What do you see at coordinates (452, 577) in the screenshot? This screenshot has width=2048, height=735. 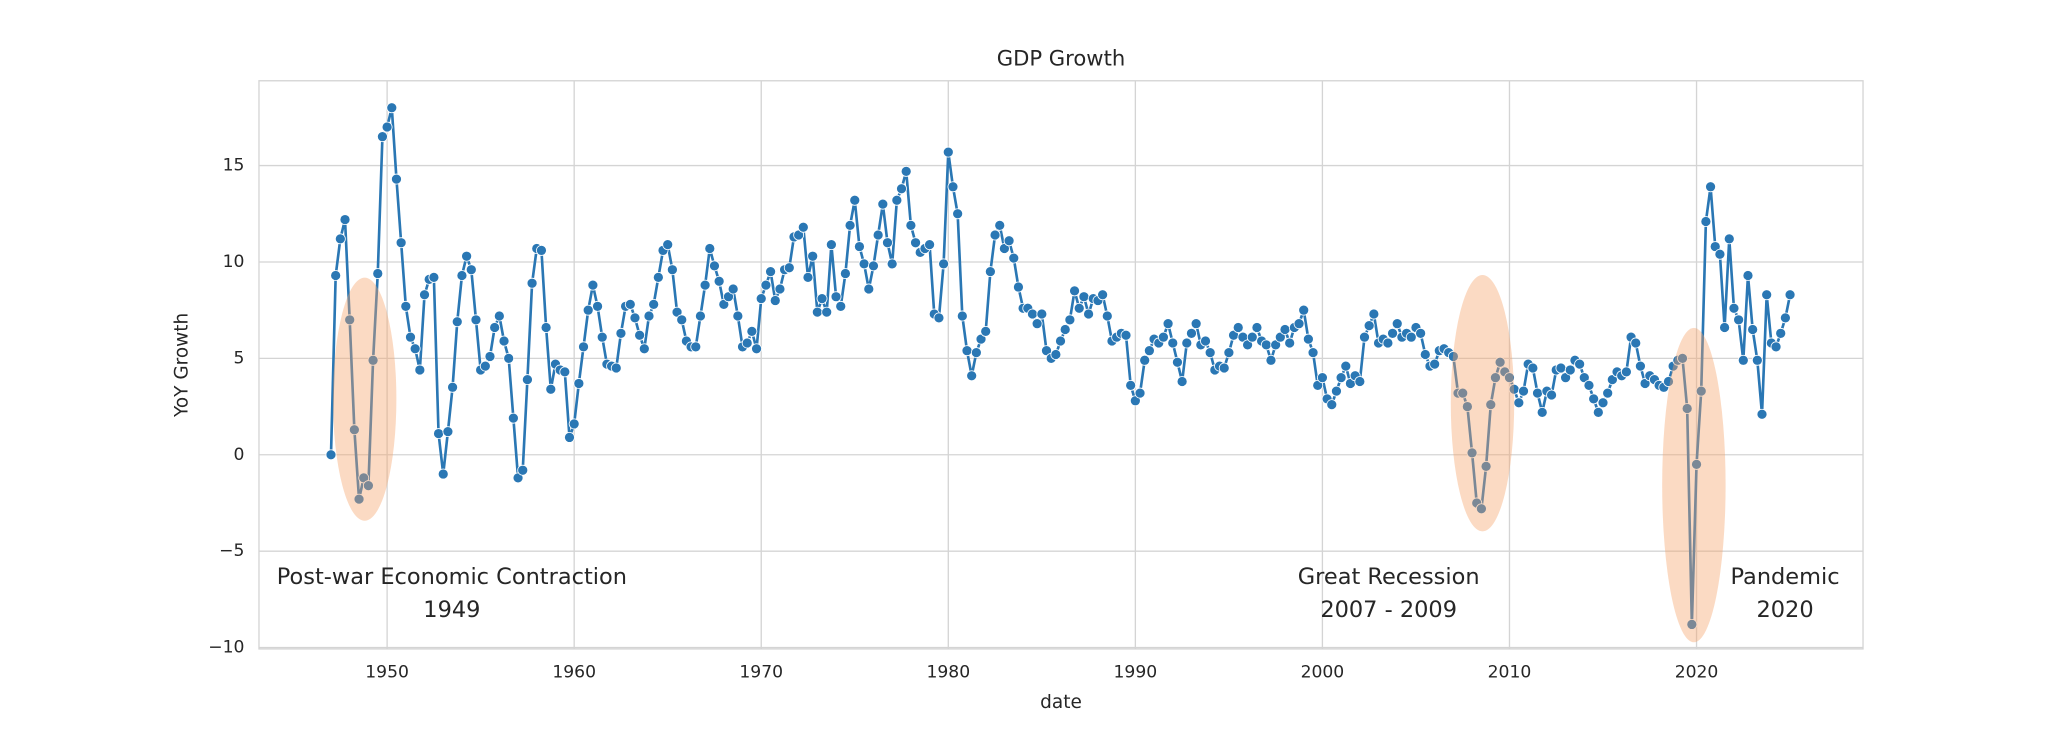 I see `annotation: Post-war Economic Contraction` at bounding box center [452, 577].